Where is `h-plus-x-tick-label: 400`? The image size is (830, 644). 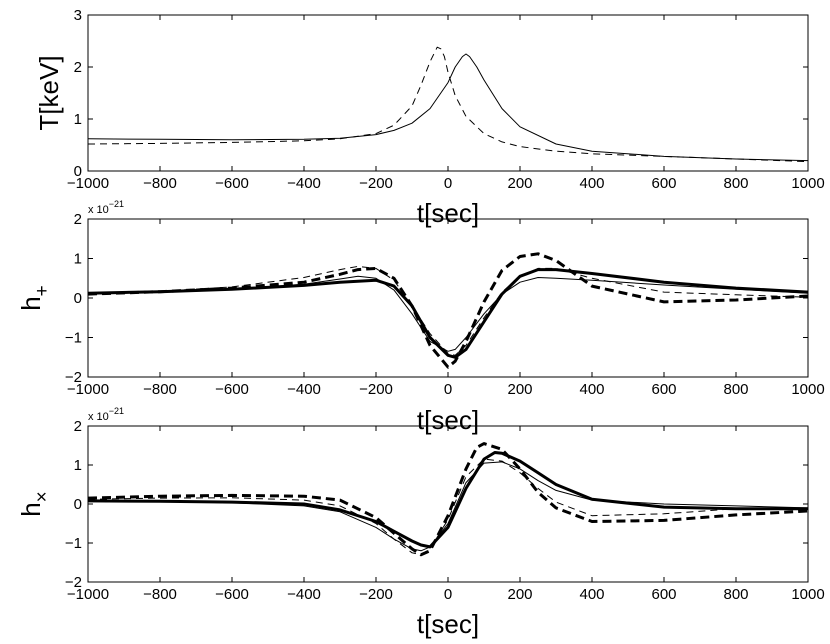
h-plus-x-tick-label: 400 is located at coordinates (591, 389).